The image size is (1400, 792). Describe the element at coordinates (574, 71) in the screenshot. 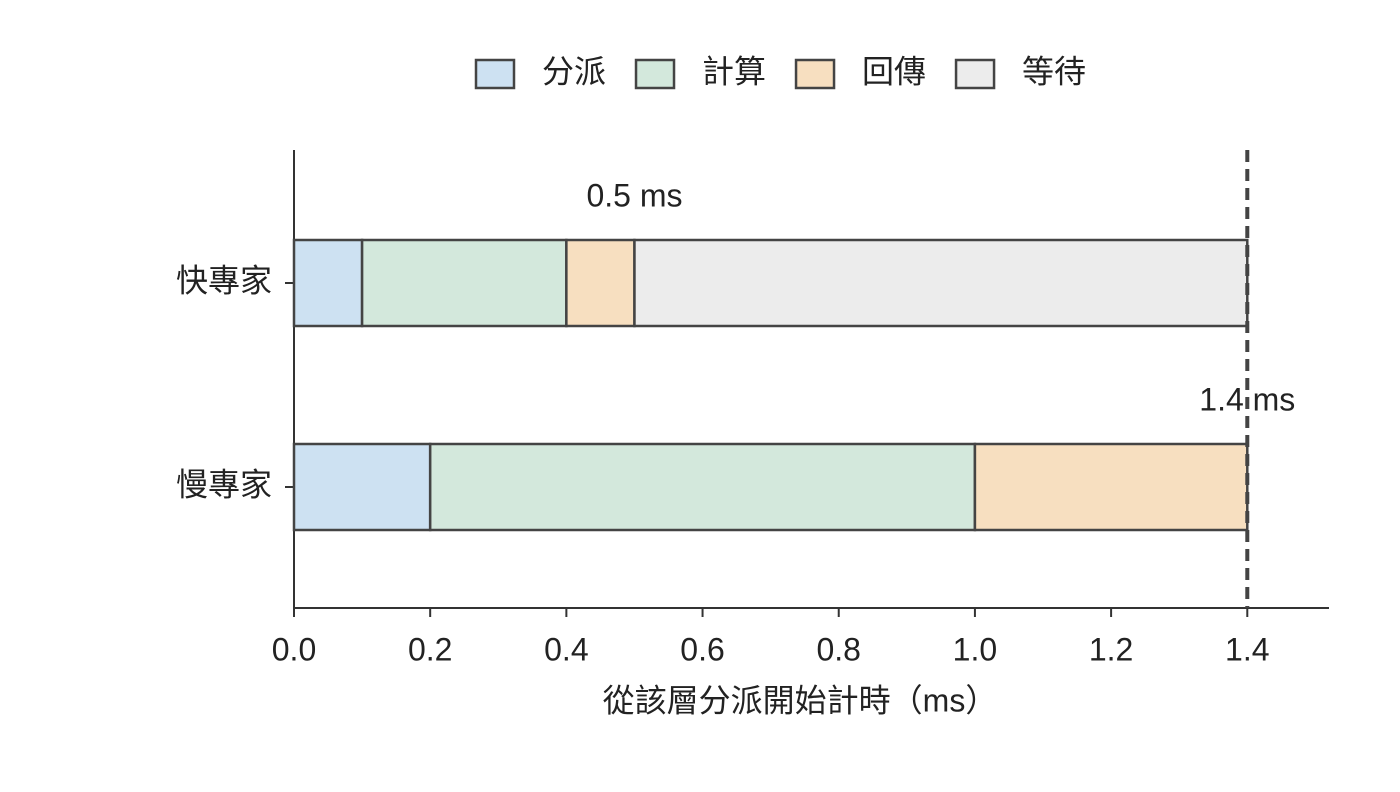

I see `legend-label: 分派` at that location.